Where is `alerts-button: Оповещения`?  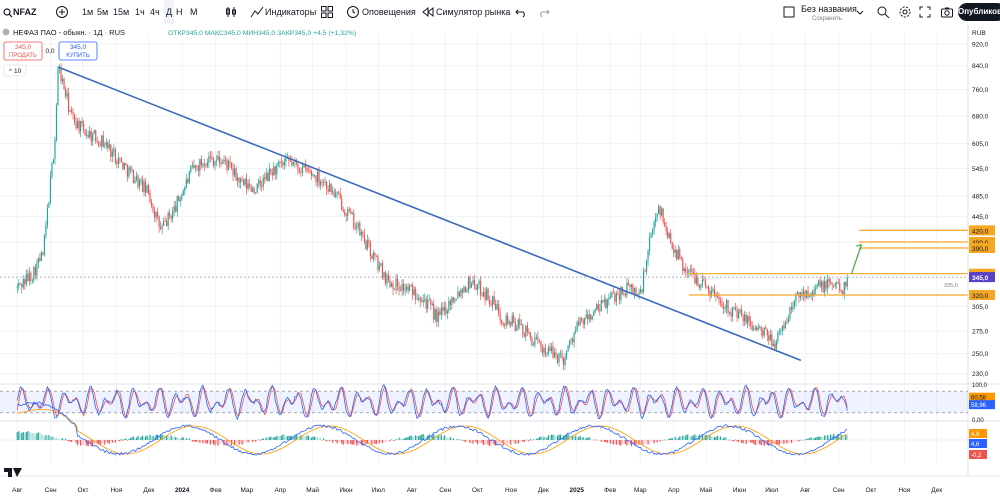 alerts-button: Оповещения is located at coordinates (389, 12).